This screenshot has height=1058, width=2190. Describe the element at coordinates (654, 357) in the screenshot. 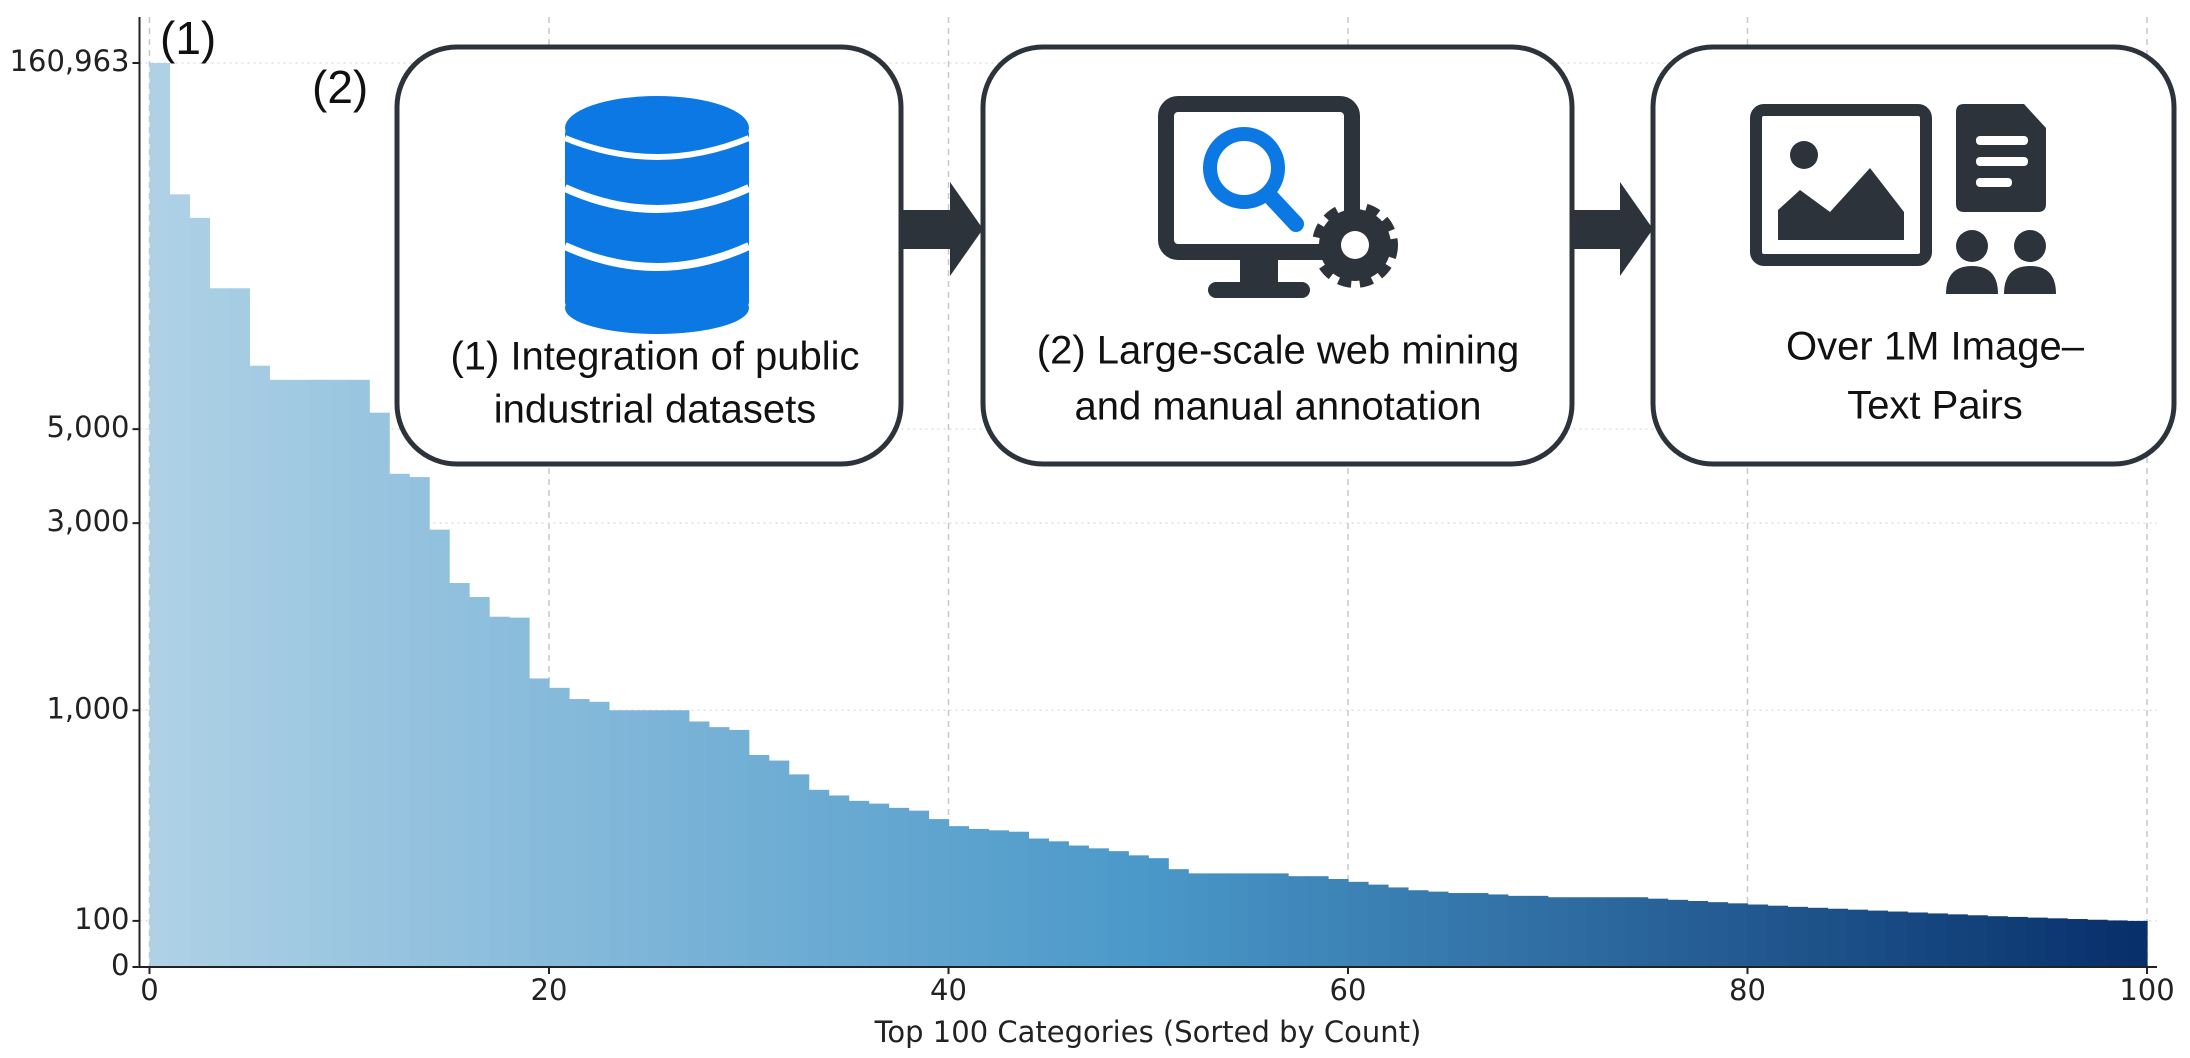

I see `step-text: (1) Integration of public` at that location.